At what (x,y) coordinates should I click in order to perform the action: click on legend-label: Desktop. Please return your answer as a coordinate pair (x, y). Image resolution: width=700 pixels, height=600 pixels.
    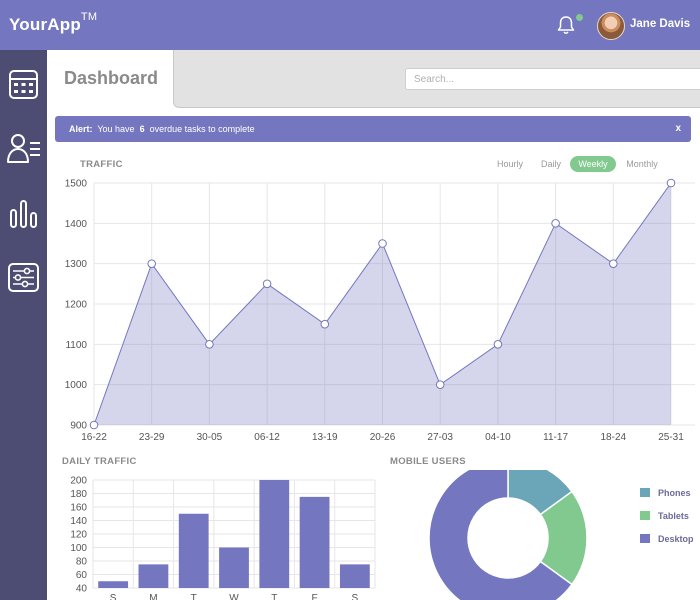
    Looking at the image, I should click on (676, 539).